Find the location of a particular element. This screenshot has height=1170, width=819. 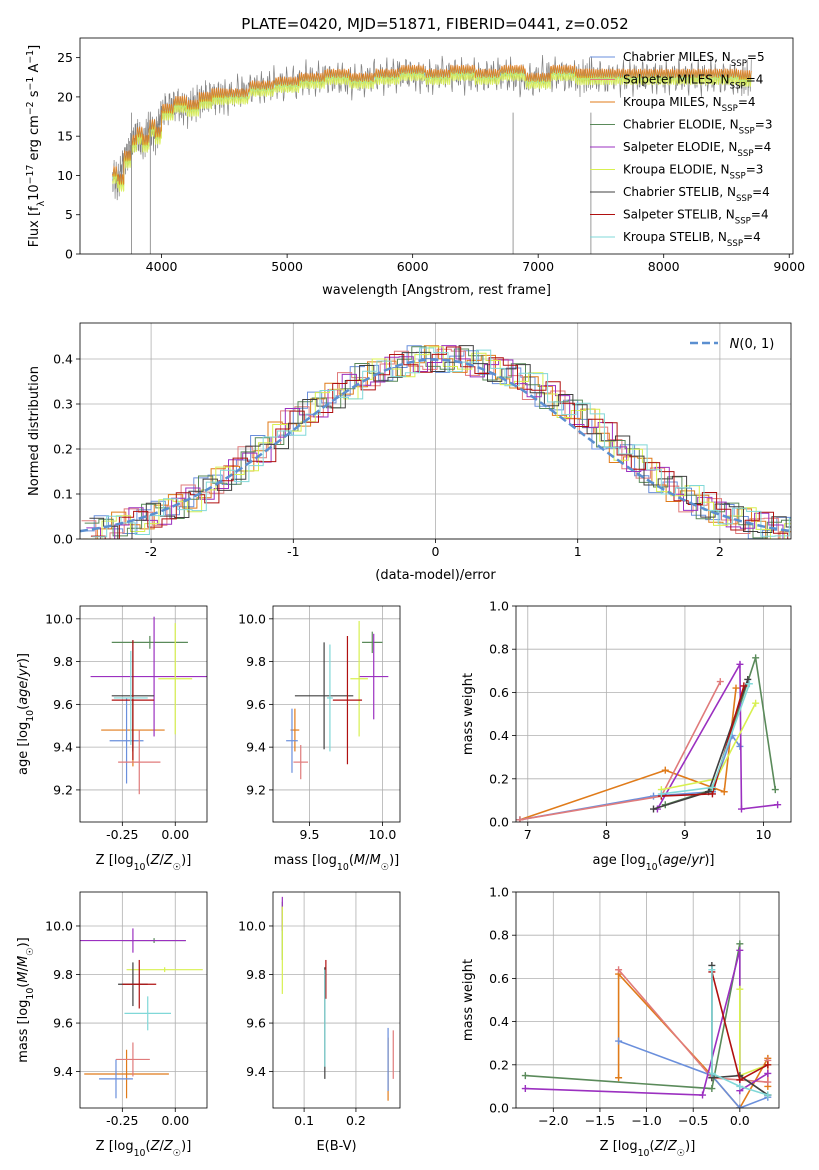

y-tick-label: 0.6 is located at coordinates (499, 978).